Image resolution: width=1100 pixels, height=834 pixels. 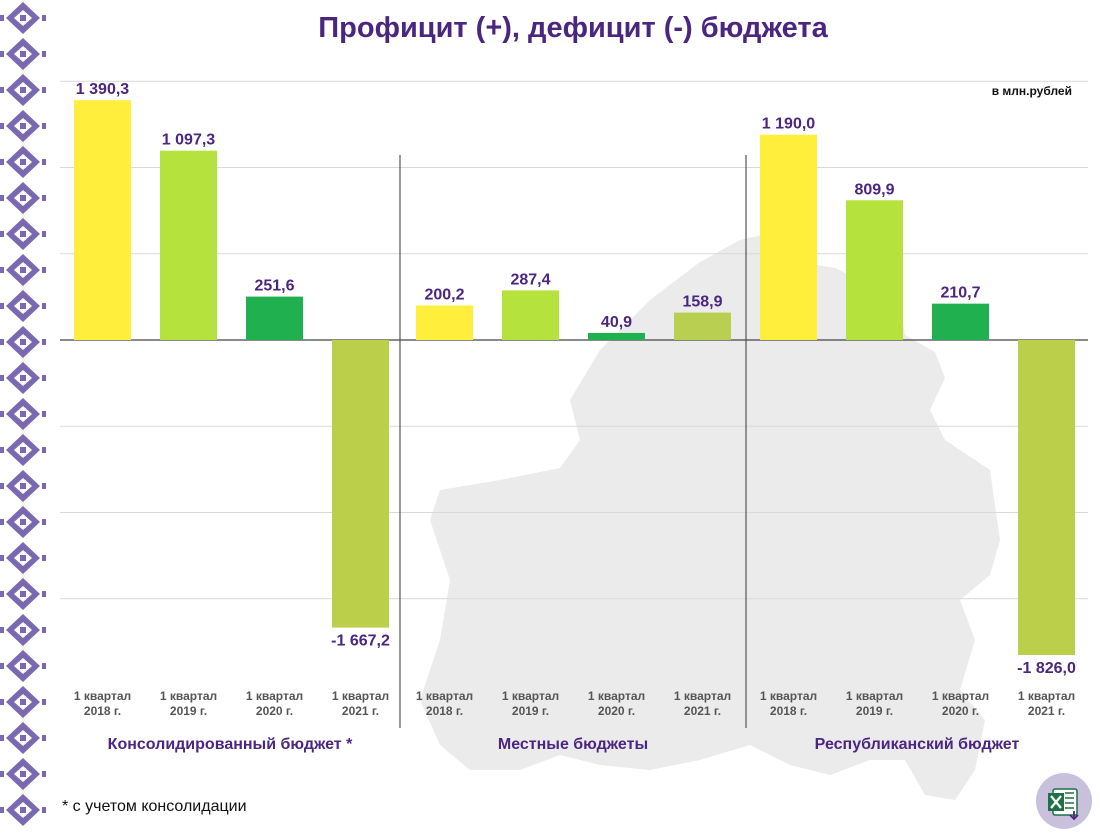 I want to click on group-label-consolidated: Консолидированный бюджет *, so click(x=230, y=744).